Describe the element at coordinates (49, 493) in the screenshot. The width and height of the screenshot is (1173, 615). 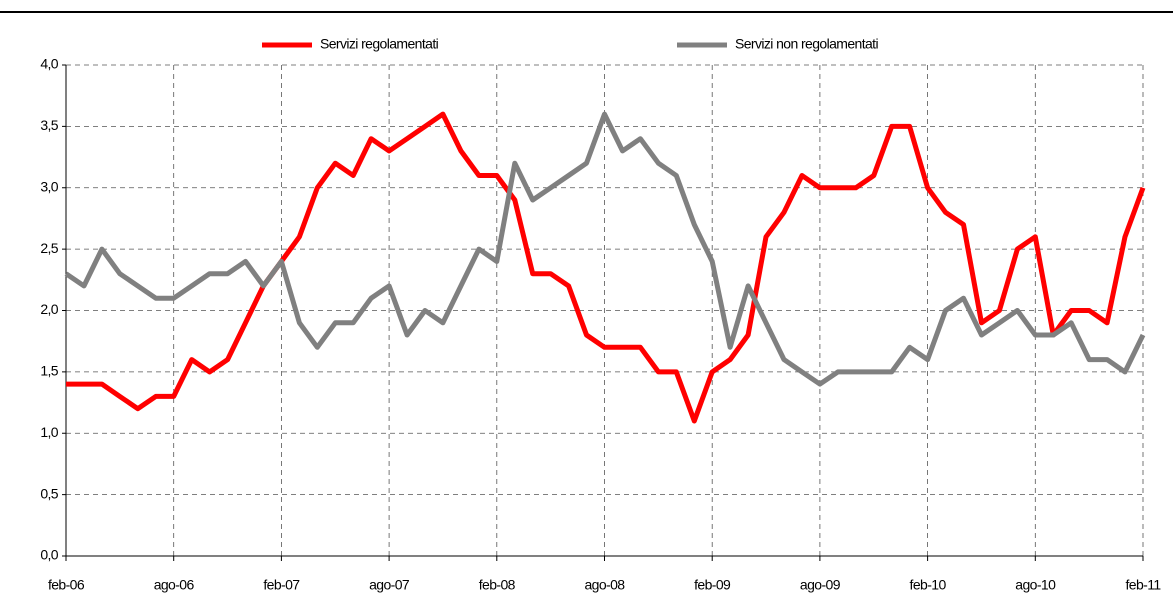
I see `y-tick-label: 0,5` at that location.